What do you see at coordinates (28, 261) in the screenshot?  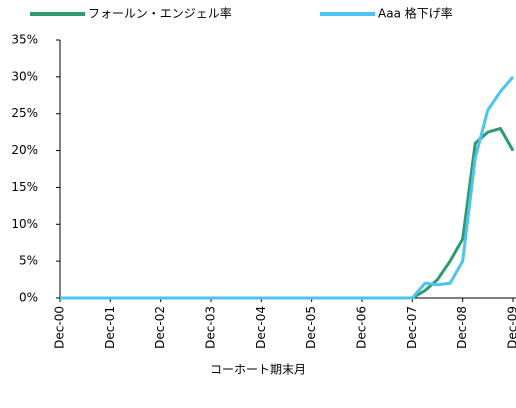 I see `y-tick-label: 5%` at bounding box center [28, 261].